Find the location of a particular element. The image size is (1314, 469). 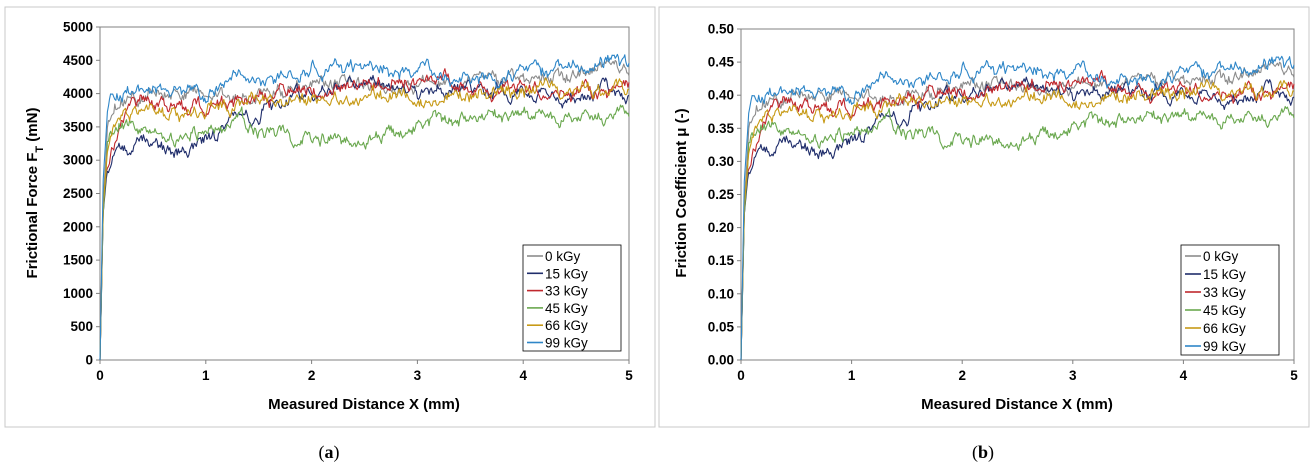

y-tick-label: 0.10 is located at coordinates (721, 293).